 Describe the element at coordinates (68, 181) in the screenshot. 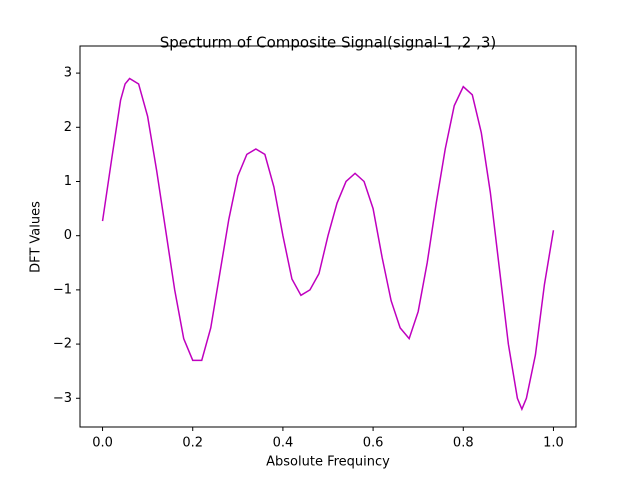

I see `y-tick-label: 1` at that location.